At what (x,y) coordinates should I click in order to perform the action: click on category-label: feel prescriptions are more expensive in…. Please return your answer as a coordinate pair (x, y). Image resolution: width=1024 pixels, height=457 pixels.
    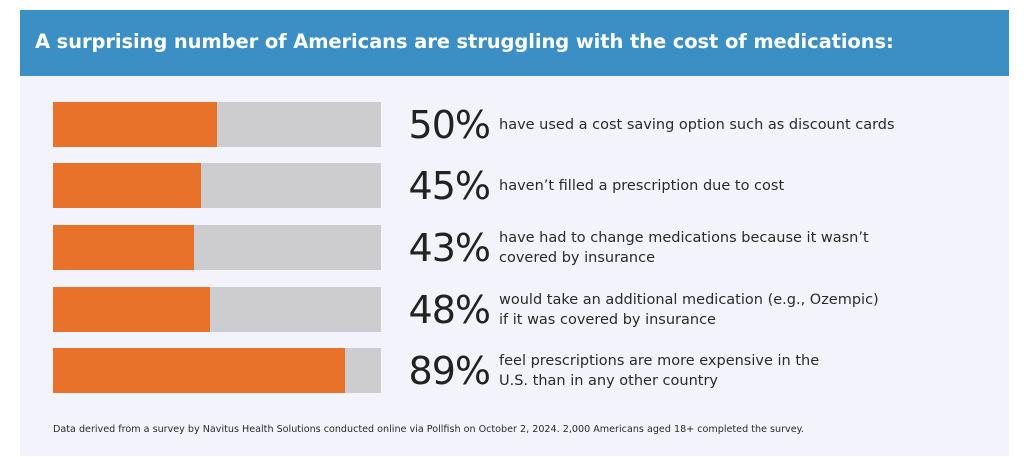
    Looking at the image, I should click on (739, 371).